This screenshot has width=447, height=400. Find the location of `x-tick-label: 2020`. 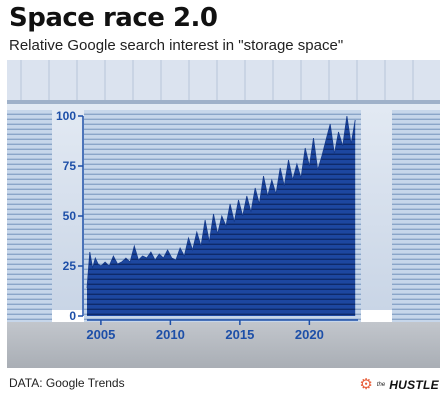

x-tick-label: 2020 is located at coordinates (309, 334).